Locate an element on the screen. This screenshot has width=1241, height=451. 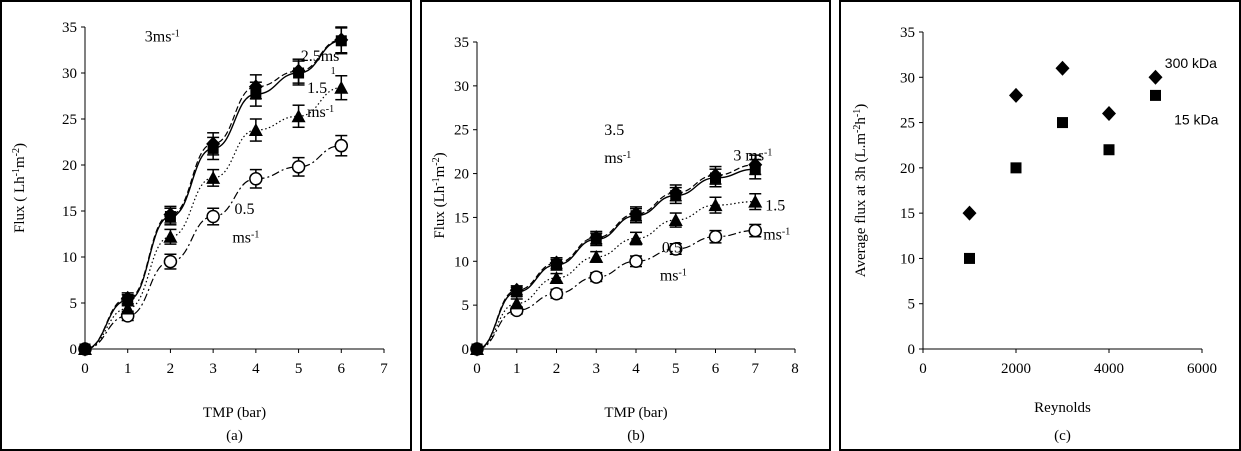
y-tick-label: 0 is located at coordinates (74, 350).